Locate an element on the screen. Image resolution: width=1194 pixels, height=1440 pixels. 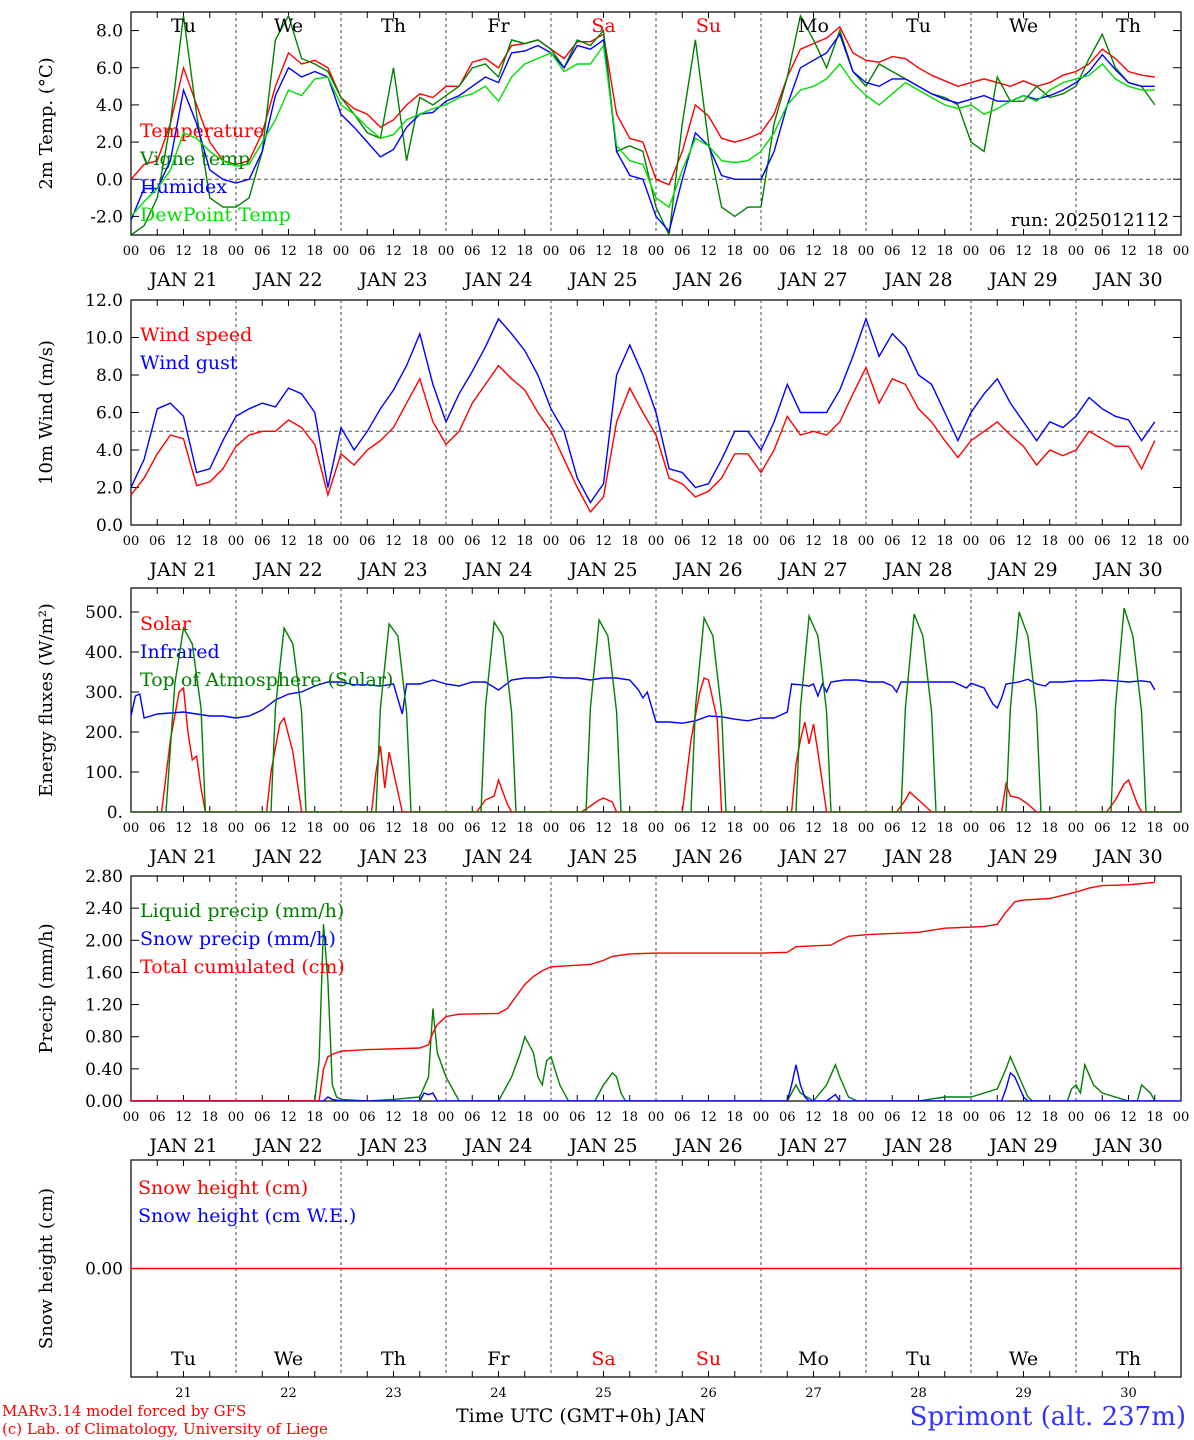
y-tick-label: 1.60 is located at coordinates (104, 973).